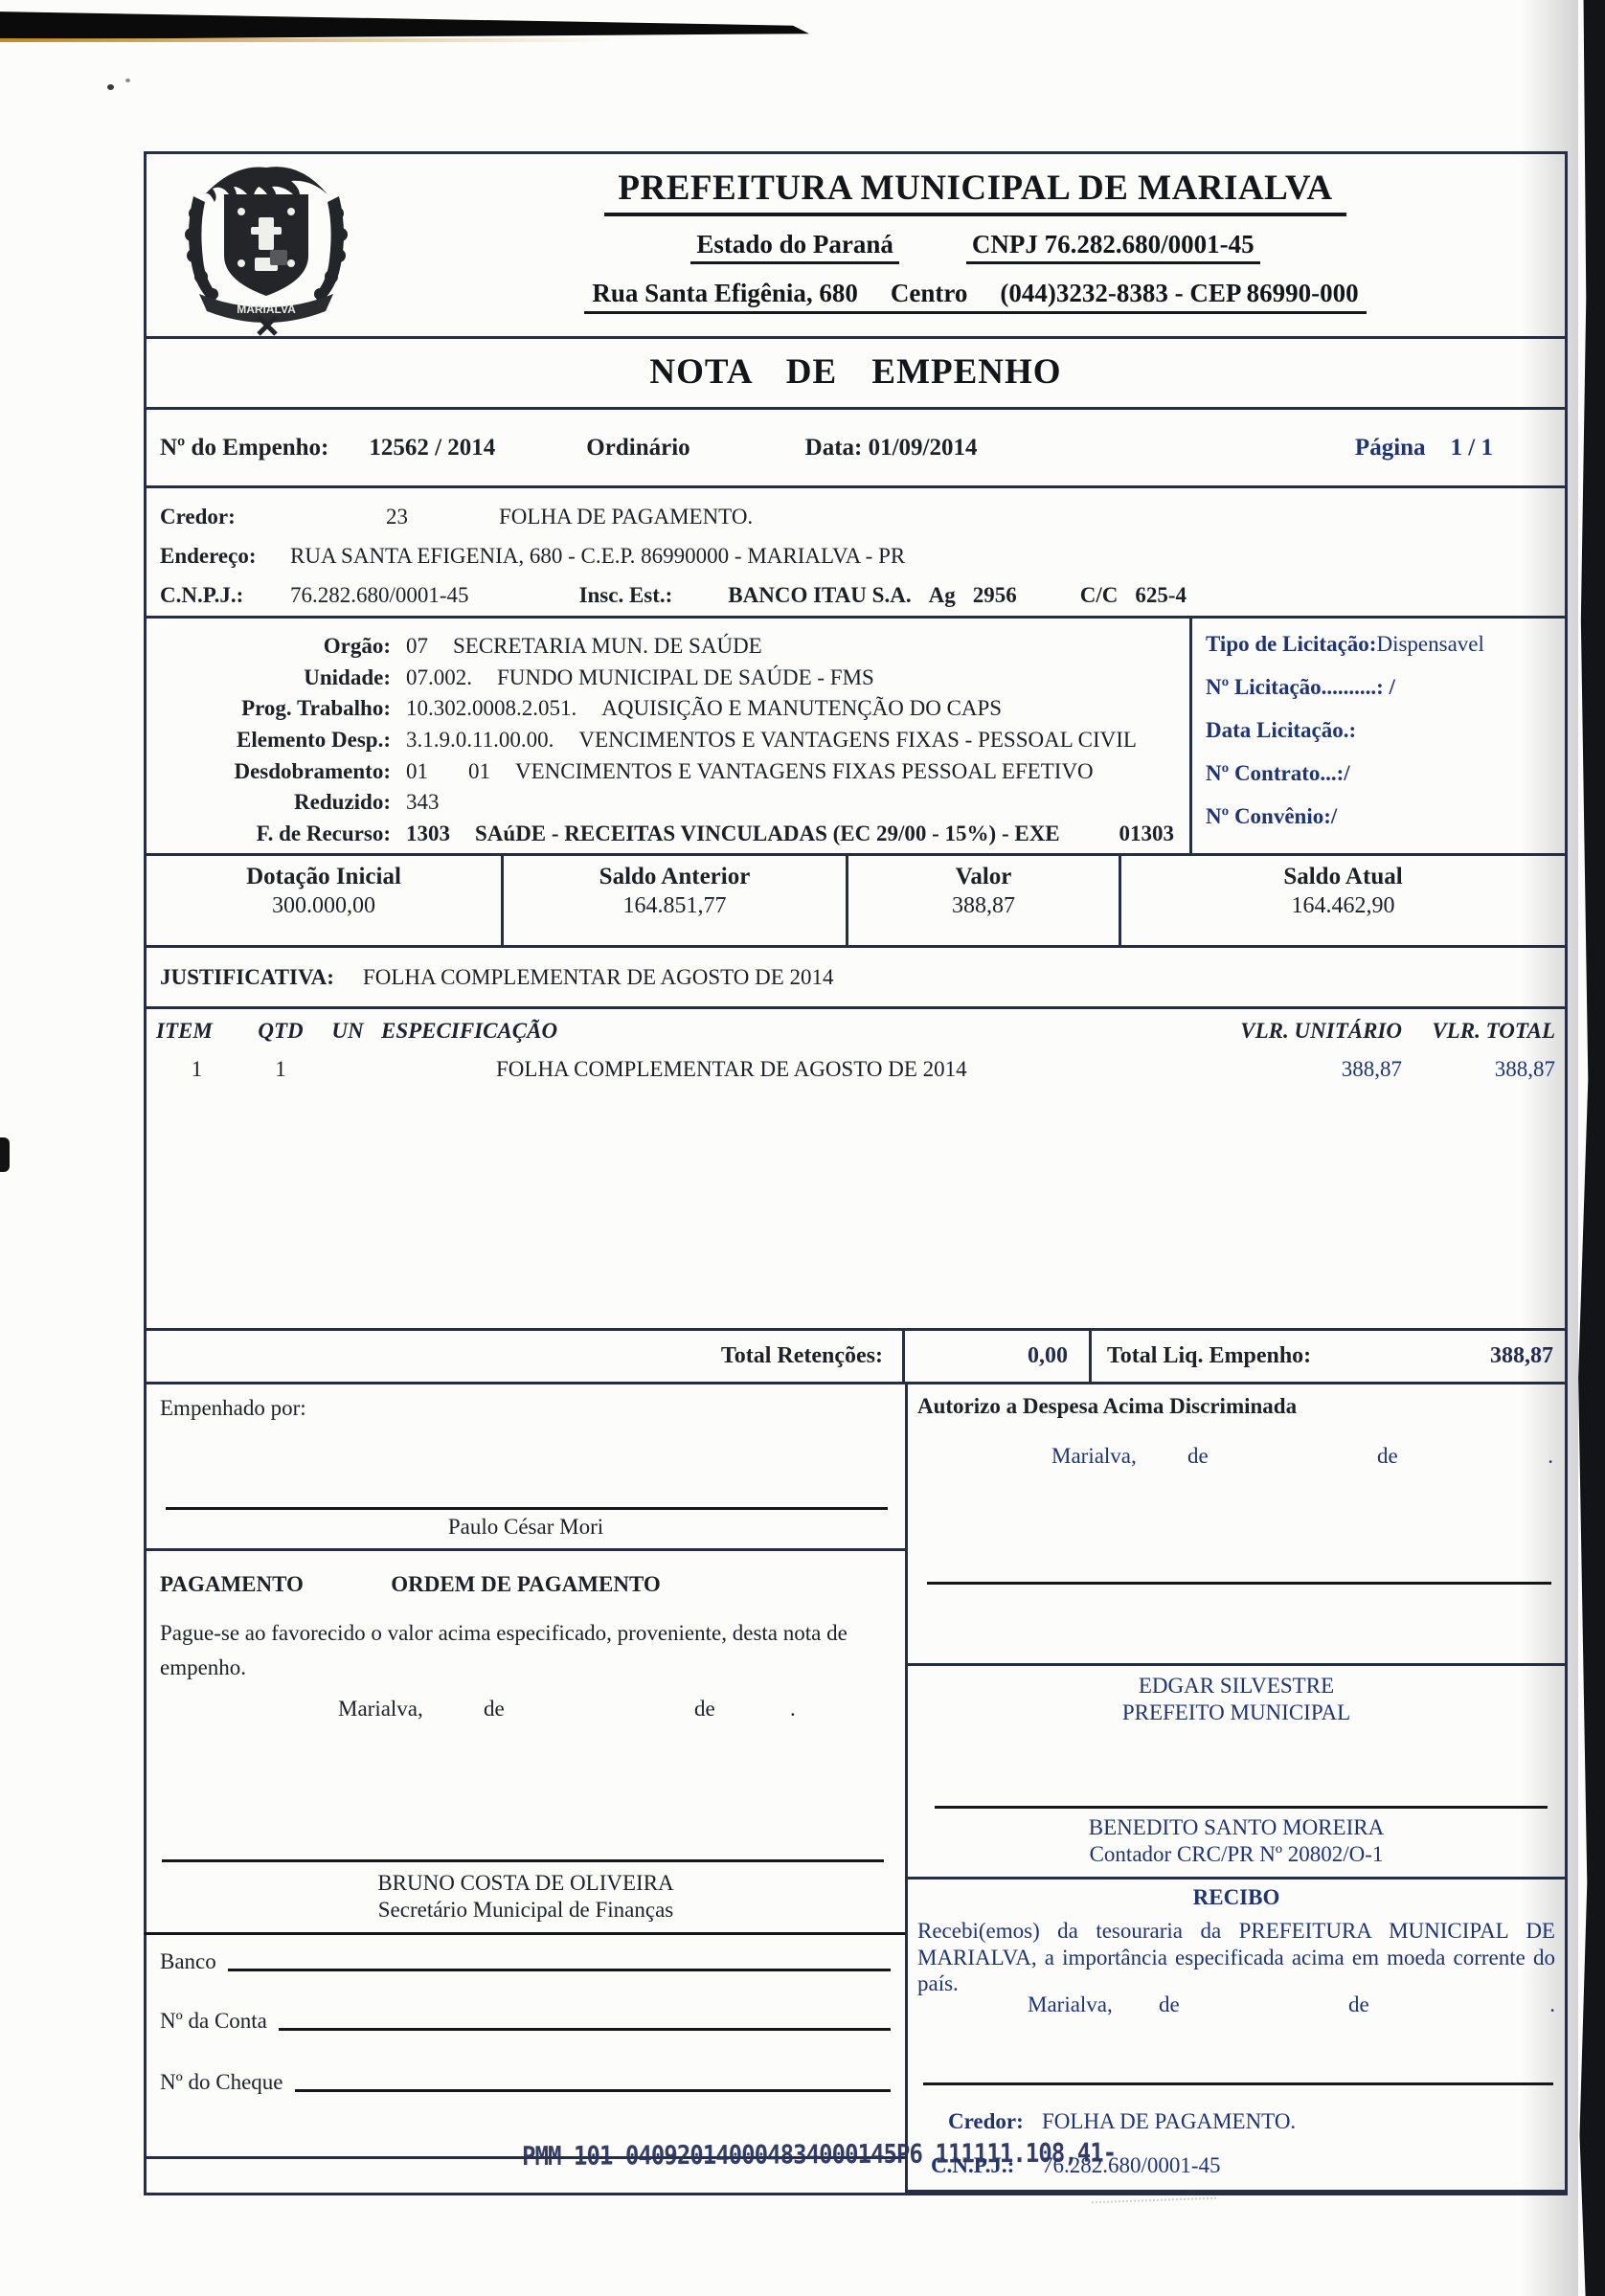 The height and width of the screenshot is (2296, 1605). I want to click on conta-blank-line, so click(584, 2029).